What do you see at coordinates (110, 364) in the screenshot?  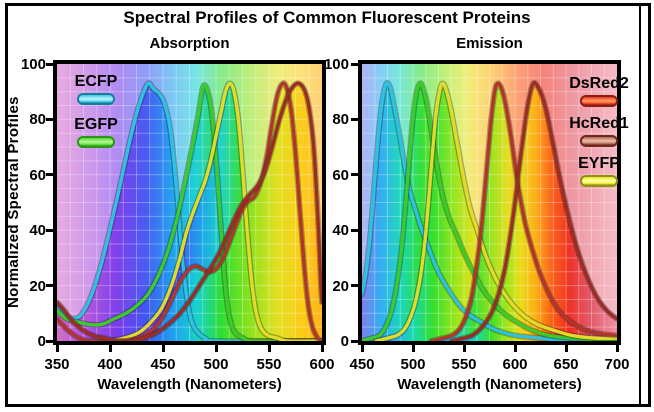 I see `x-tick-label: 400` at bounding box center [110, 364].